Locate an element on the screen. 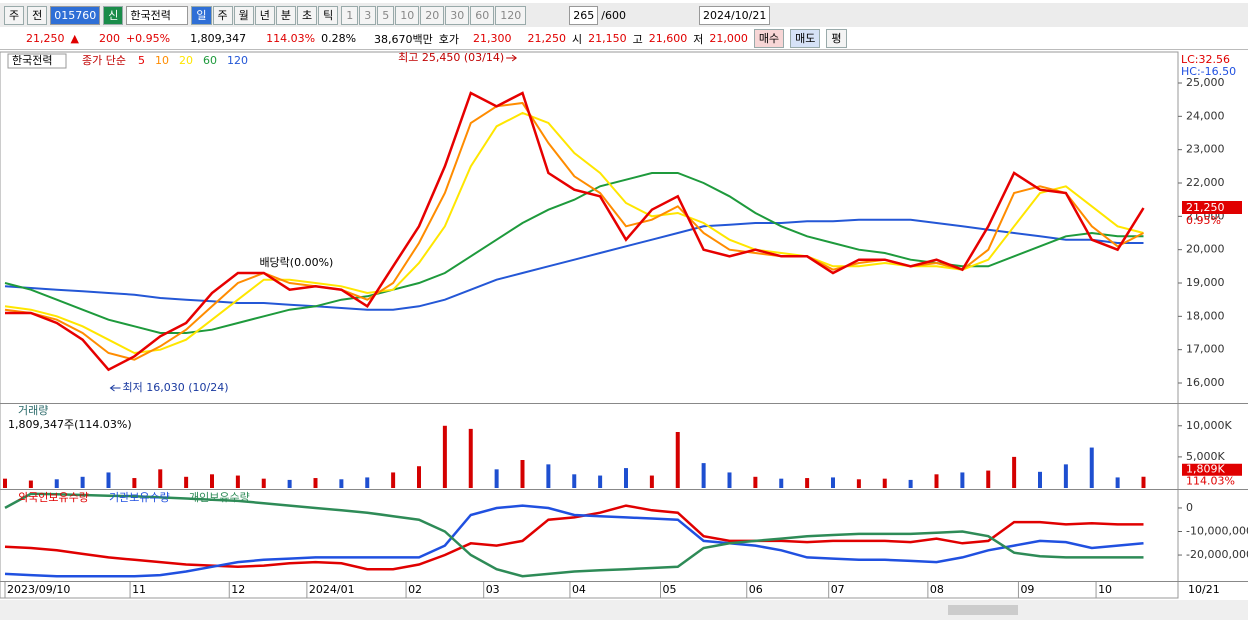  legend-entry: 20 is located at coordinates (186, 60).